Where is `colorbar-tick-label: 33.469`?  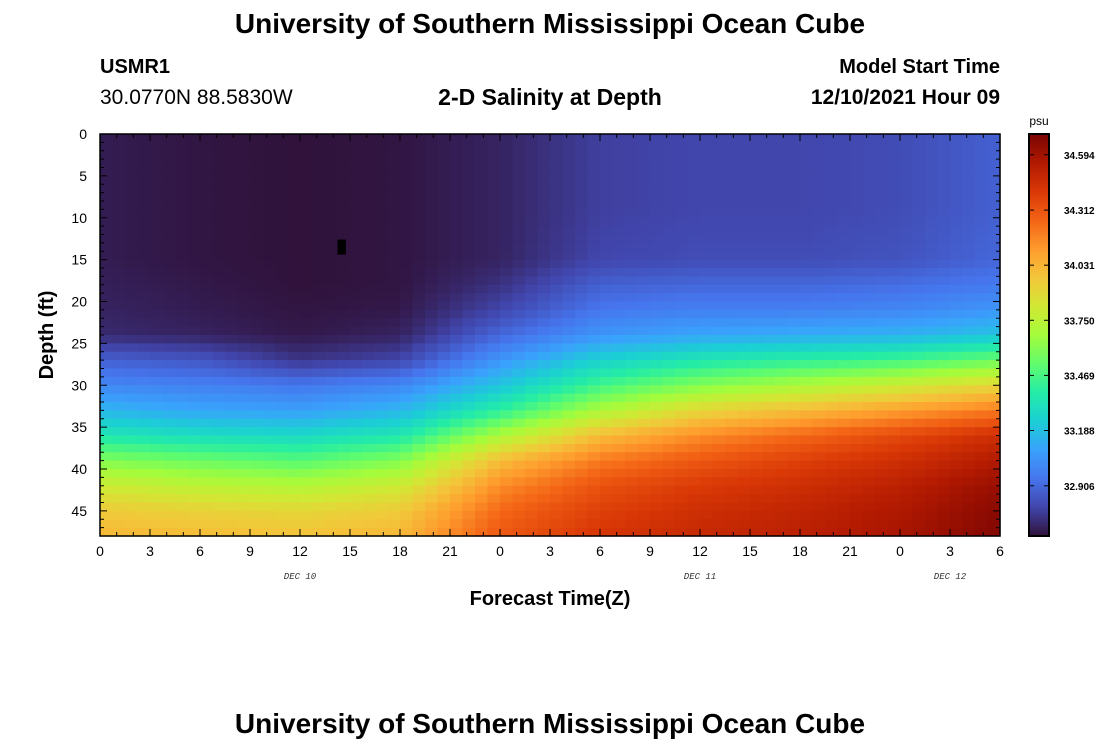
colorbar-tick-label: 33.469 is located at coordinates (1079, 376).